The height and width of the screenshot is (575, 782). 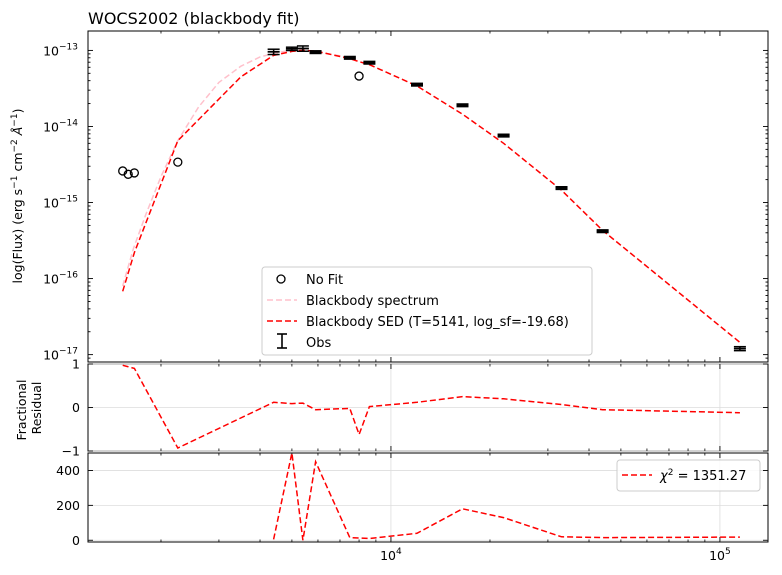 I want to click on chart-title: WOCS2002 (blackbody fit), so click(x=194, y=18).